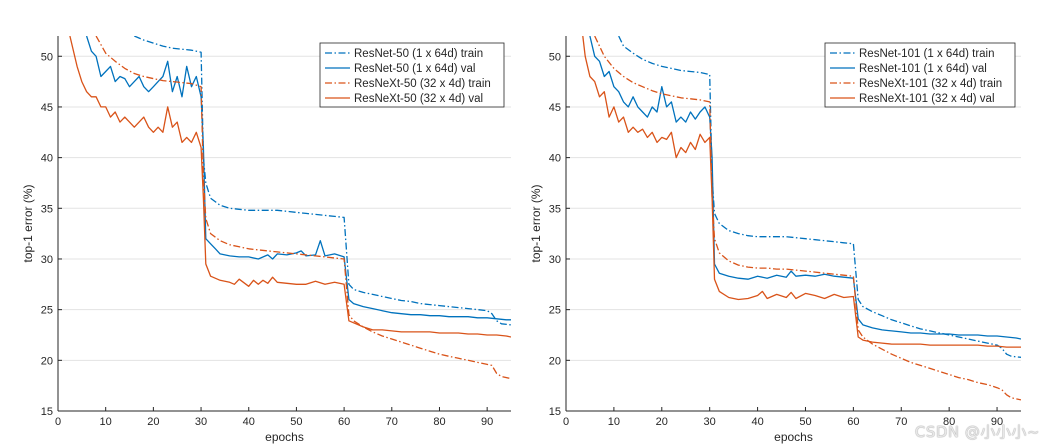 This screenshot has height=447, width=1054. I want to click on legend-label-2: ResNeXt-50 (32 x 4d) train, so click(422, 84).